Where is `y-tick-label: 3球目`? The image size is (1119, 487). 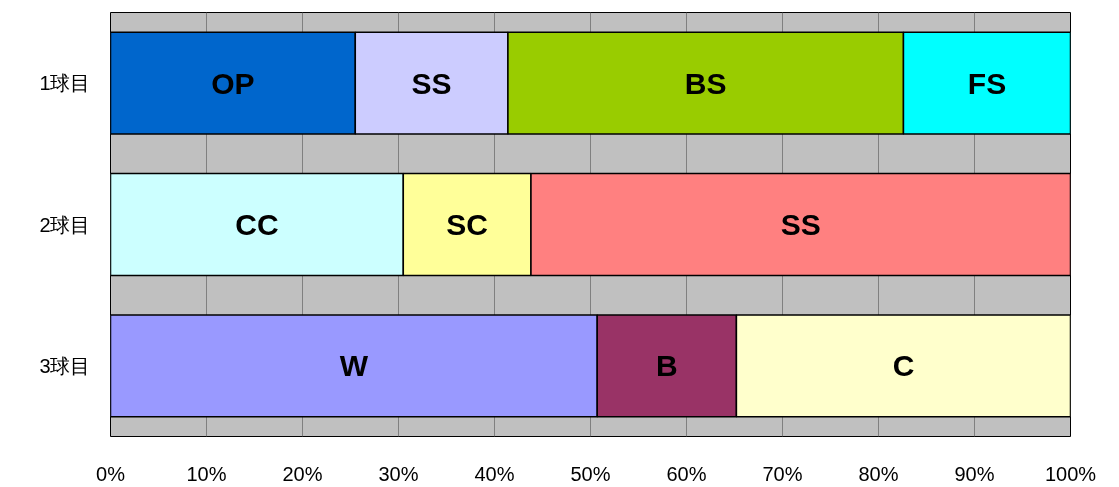
y-tick-label: 3球目 is located at coordinates (65, 365).